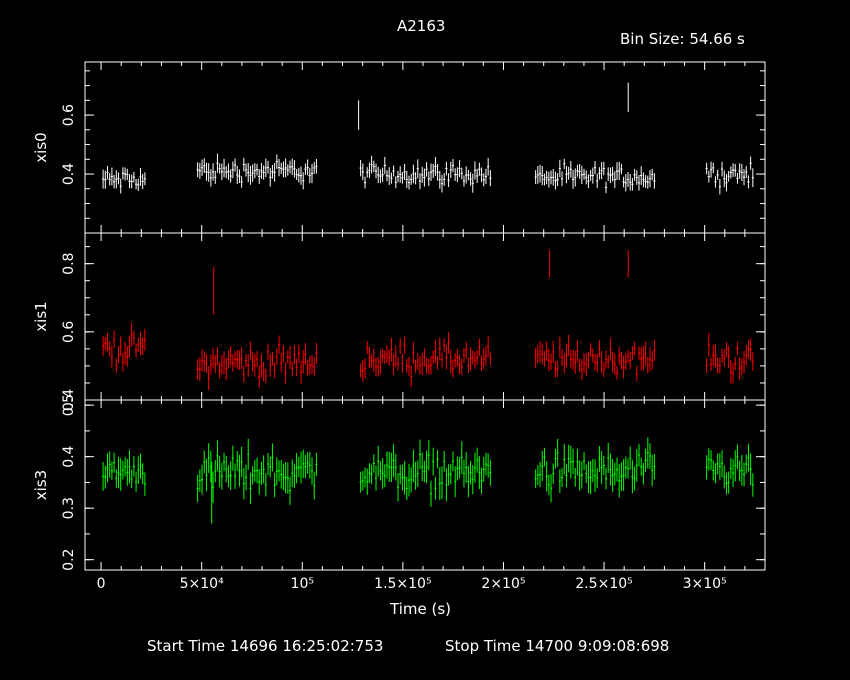 The image size is (850, 680). I want to click on x-axis-label: Time (s), so click(420, 609).